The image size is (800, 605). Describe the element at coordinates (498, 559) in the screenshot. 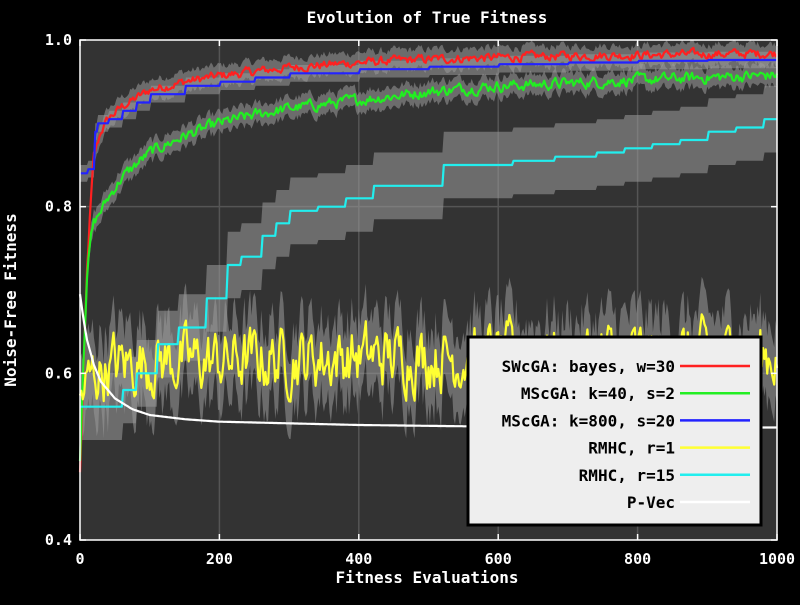

I see `x-tick-label: 600` at that location.